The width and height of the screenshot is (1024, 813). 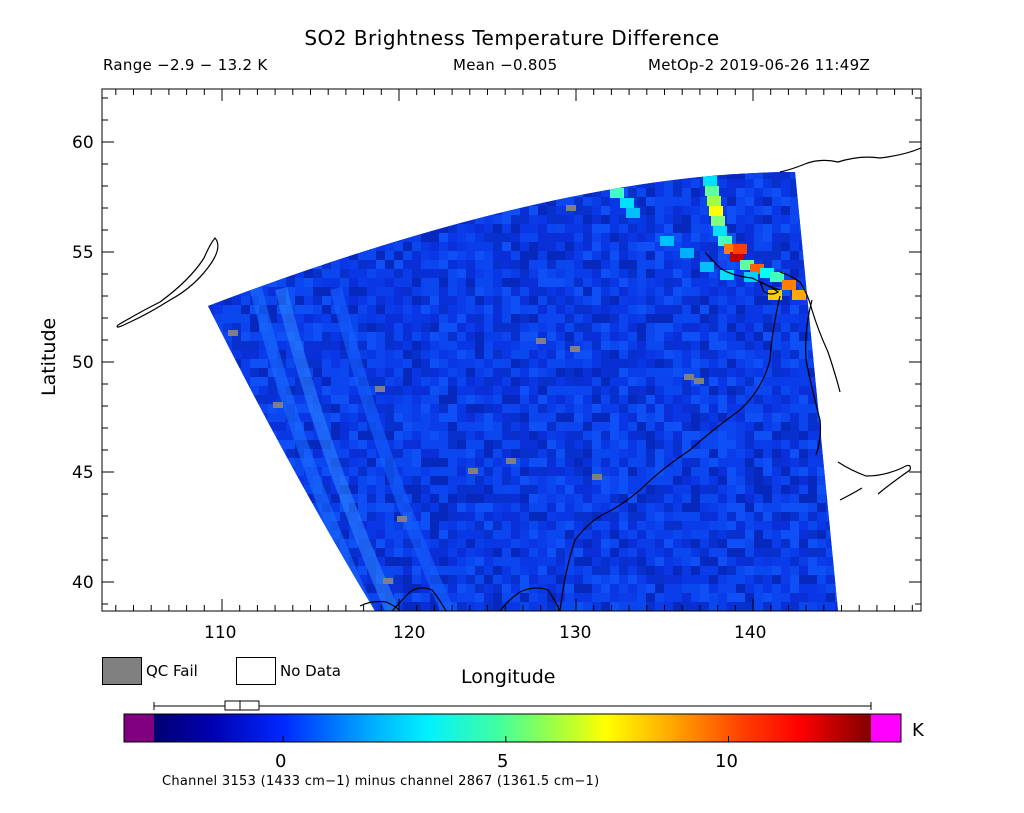 What do you see at coordinates (49, 356) in the screenshot?
I see `y-axis-title: Latitude` at bounding box center [49, 356].